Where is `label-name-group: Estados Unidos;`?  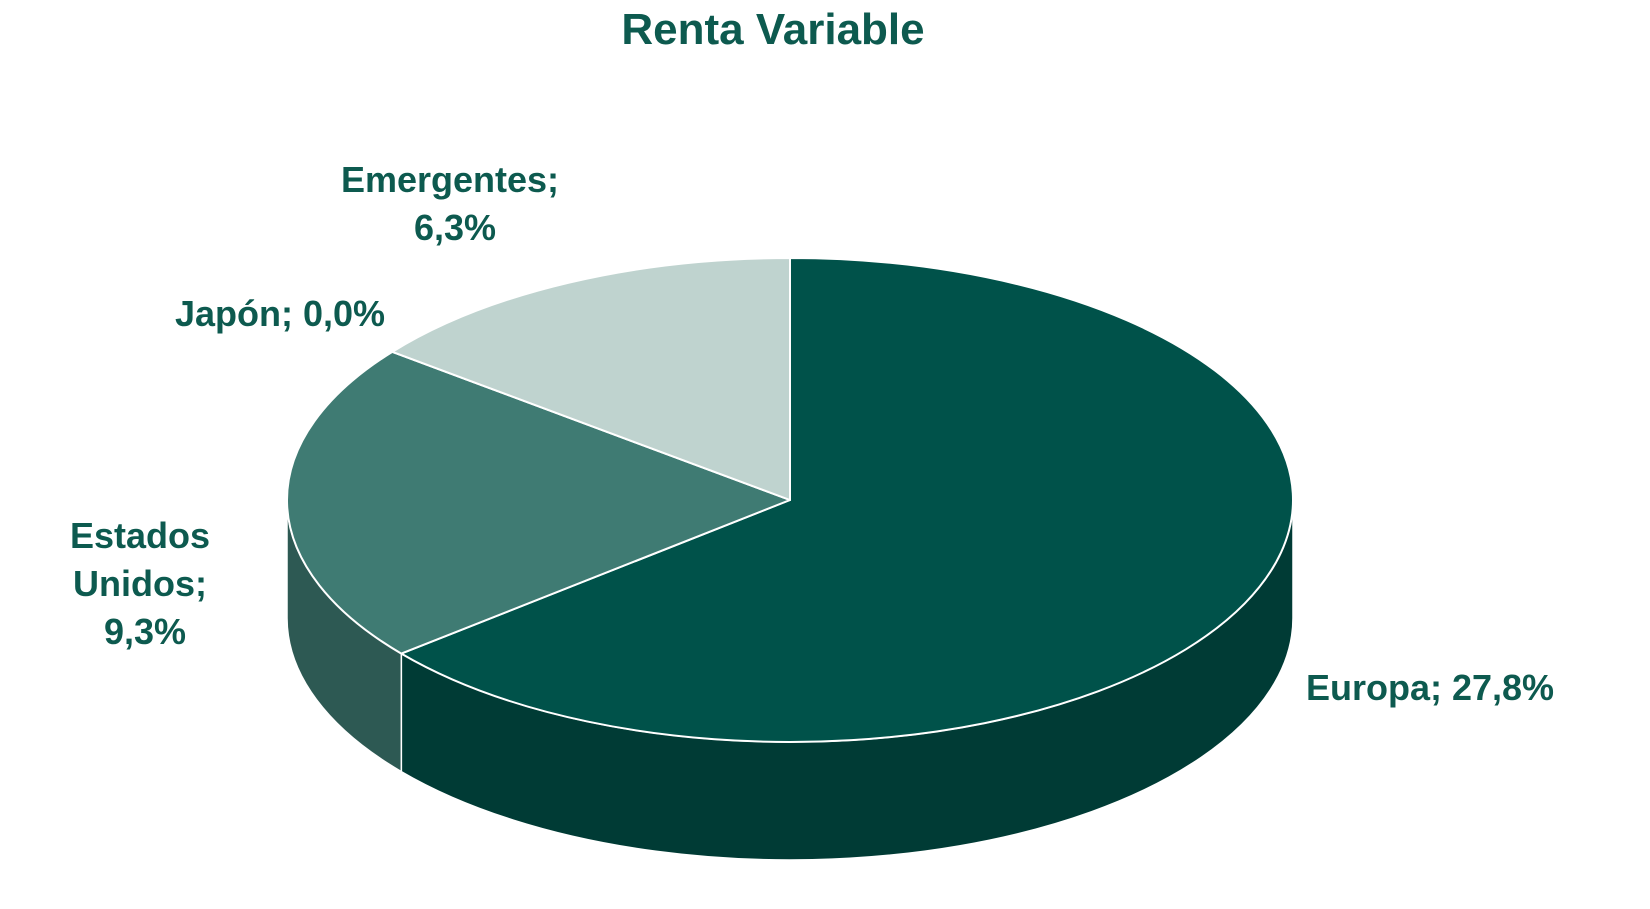
label-name-group: Estados Unidos; is located at coordinates (140, 560).